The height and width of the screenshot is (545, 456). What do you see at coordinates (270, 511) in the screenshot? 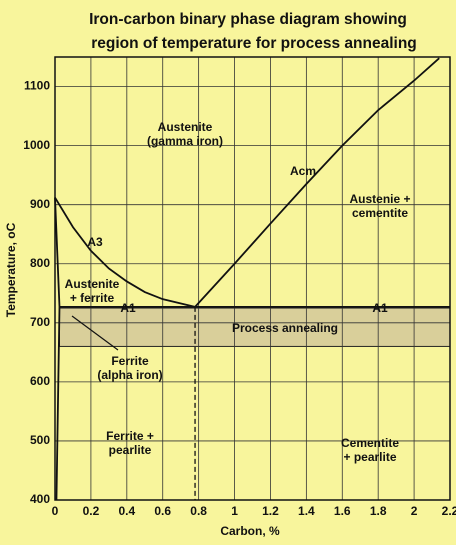
I see `x-tick-label: 1.2` at bounding box center [270, 511].